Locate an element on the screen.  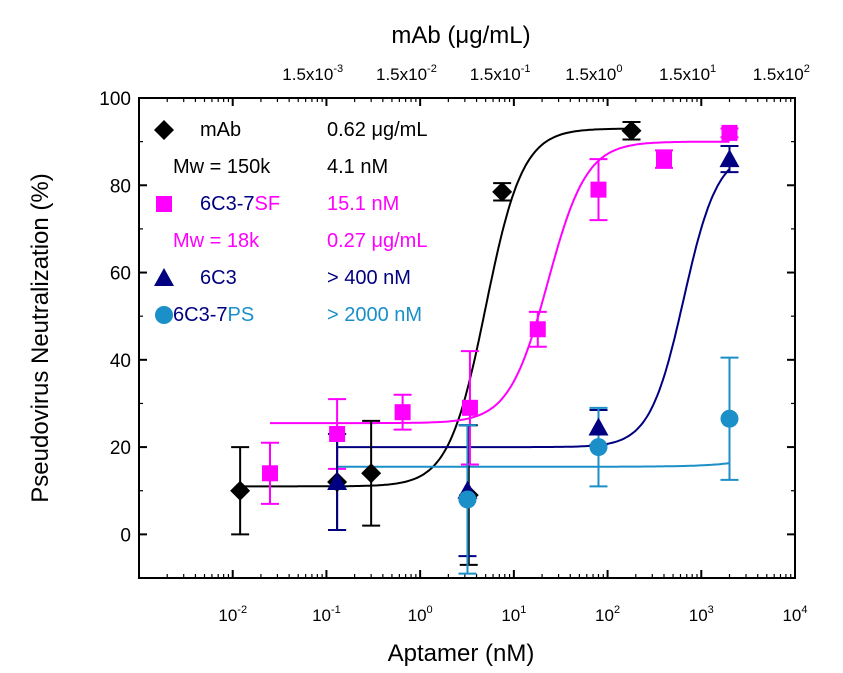
legend-value: 0.27 μg/mL is located at coordinates (377, 241).